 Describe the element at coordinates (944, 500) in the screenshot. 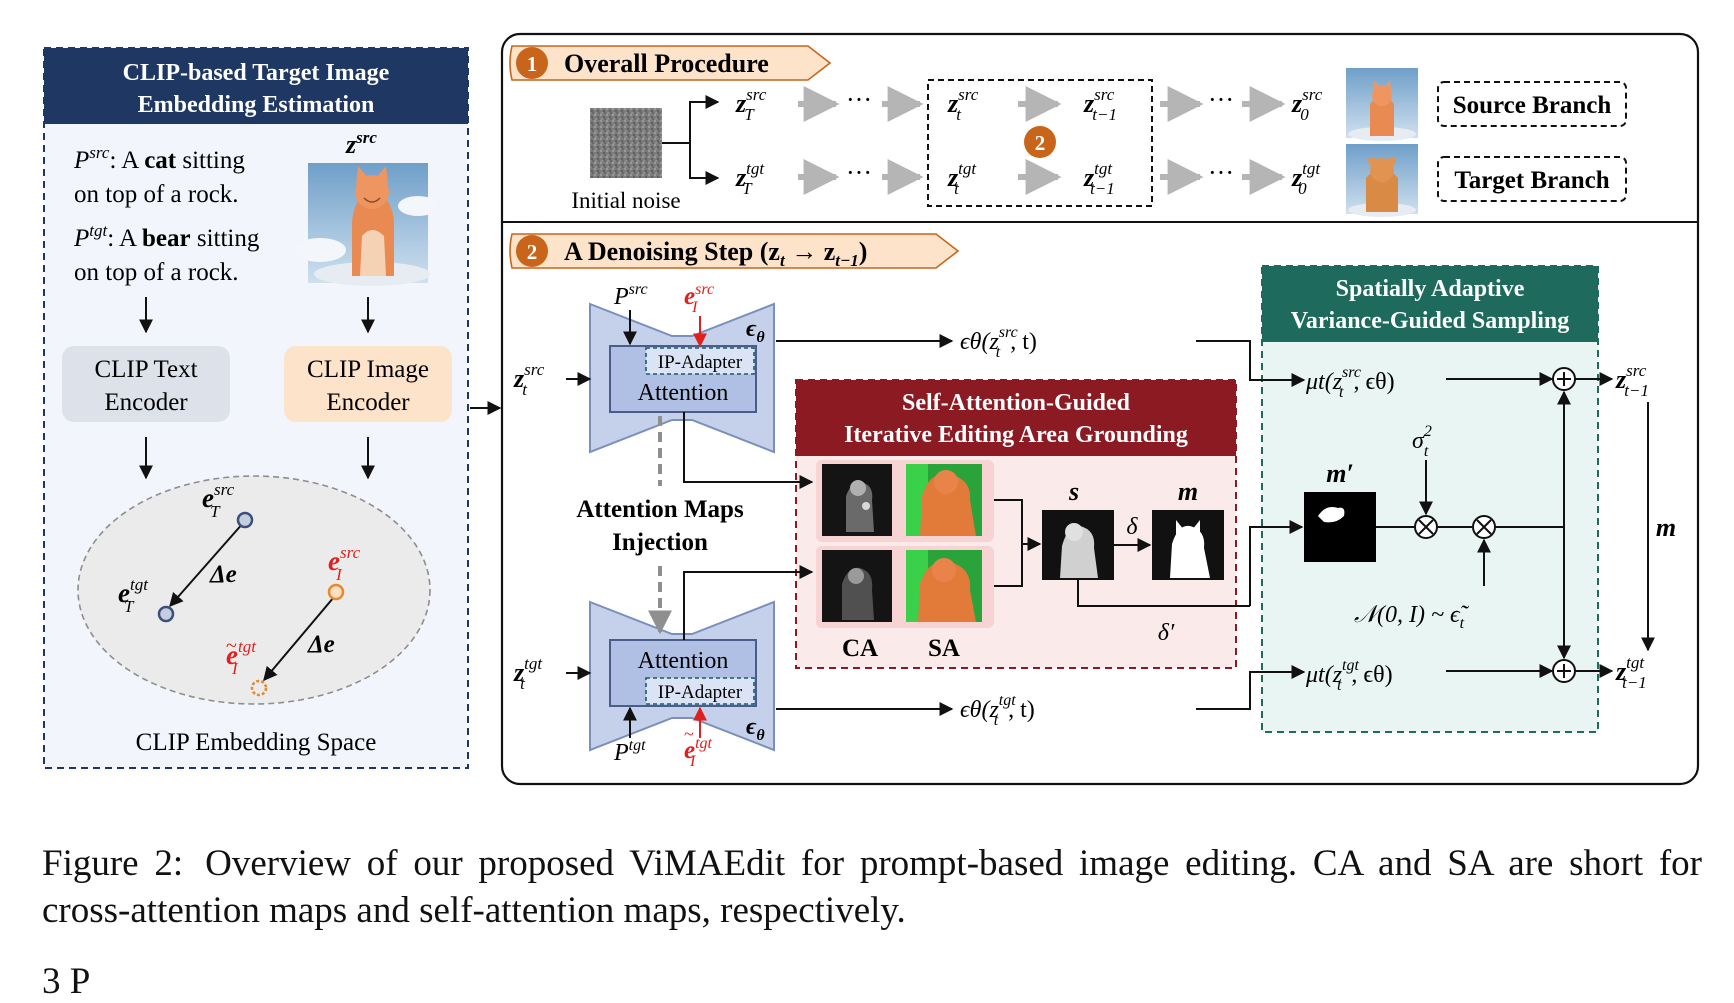

I see `sa-map-src` at that location.